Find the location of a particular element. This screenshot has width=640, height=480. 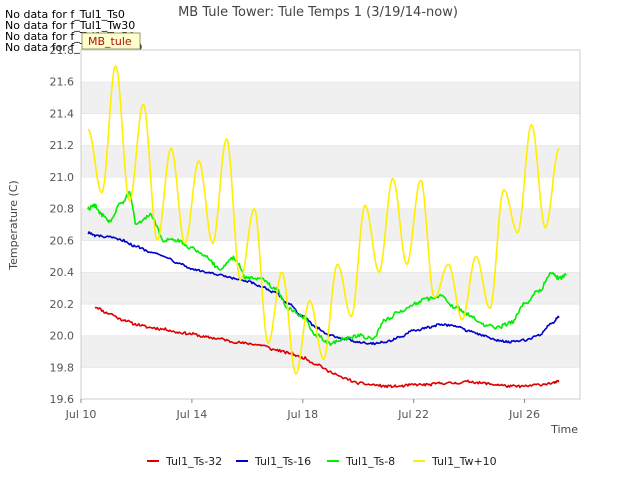

legend-label: Tul1_Tw+10 is located at coordinates (464, 461).